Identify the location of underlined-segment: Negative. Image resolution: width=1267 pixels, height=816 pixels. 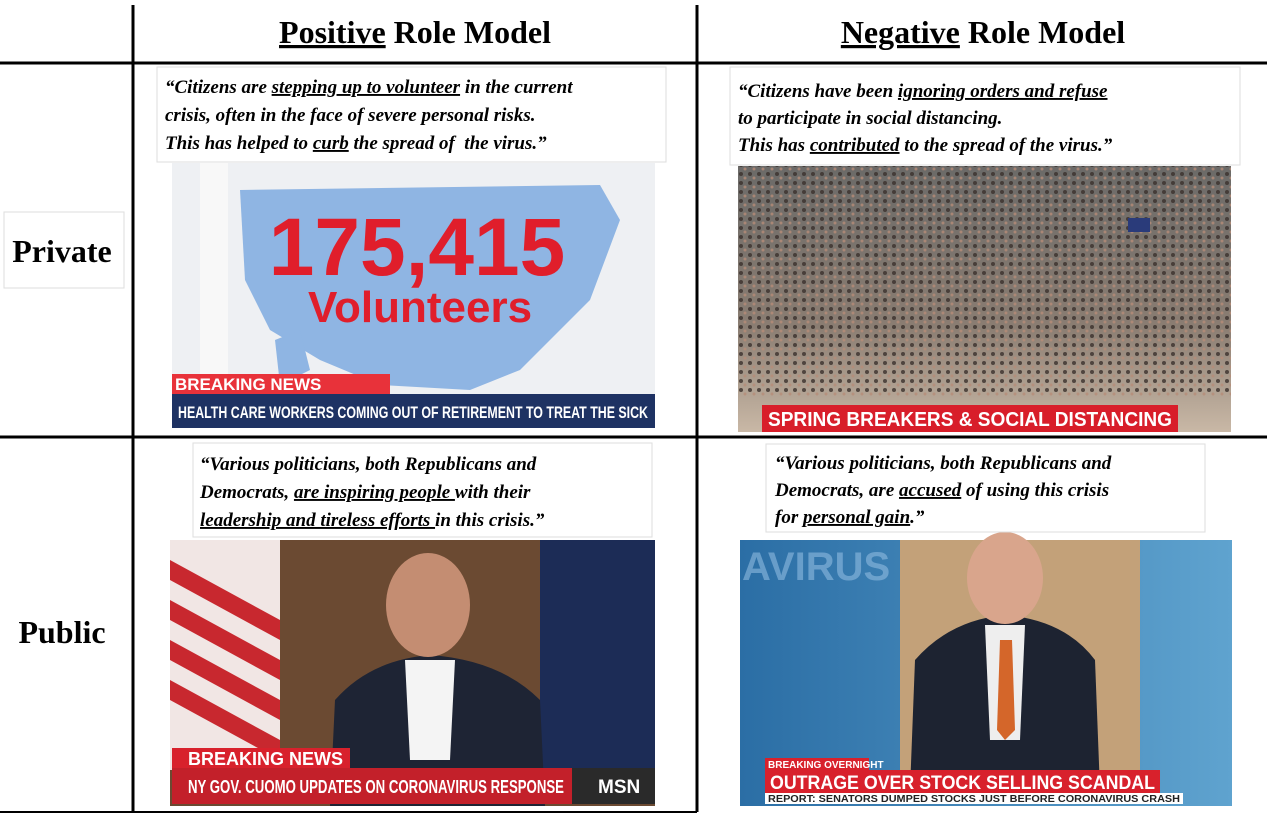
(900, 32).